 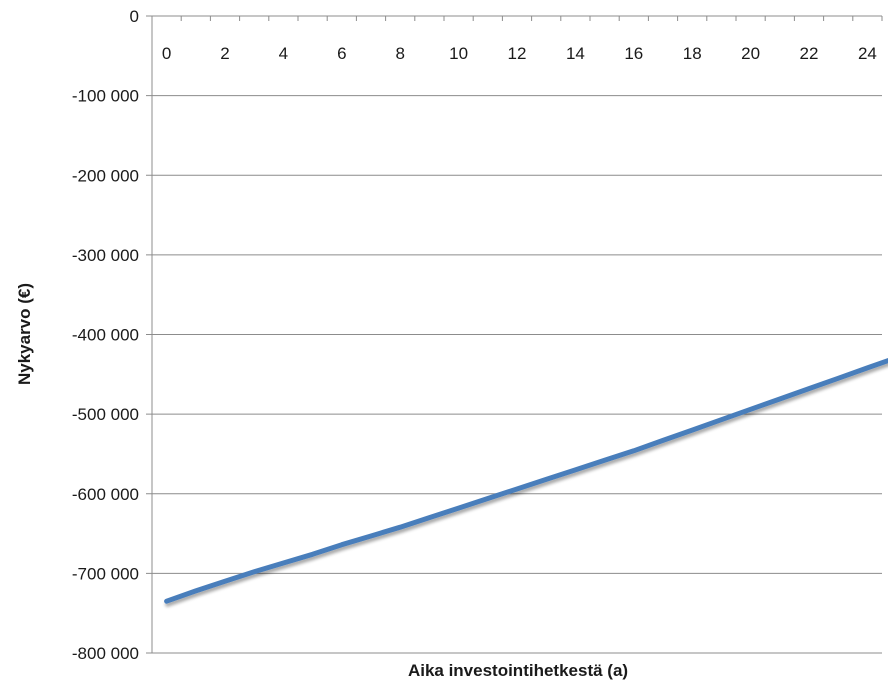 I want to click on x-tick-label: 14, so click(x=575, y=53).